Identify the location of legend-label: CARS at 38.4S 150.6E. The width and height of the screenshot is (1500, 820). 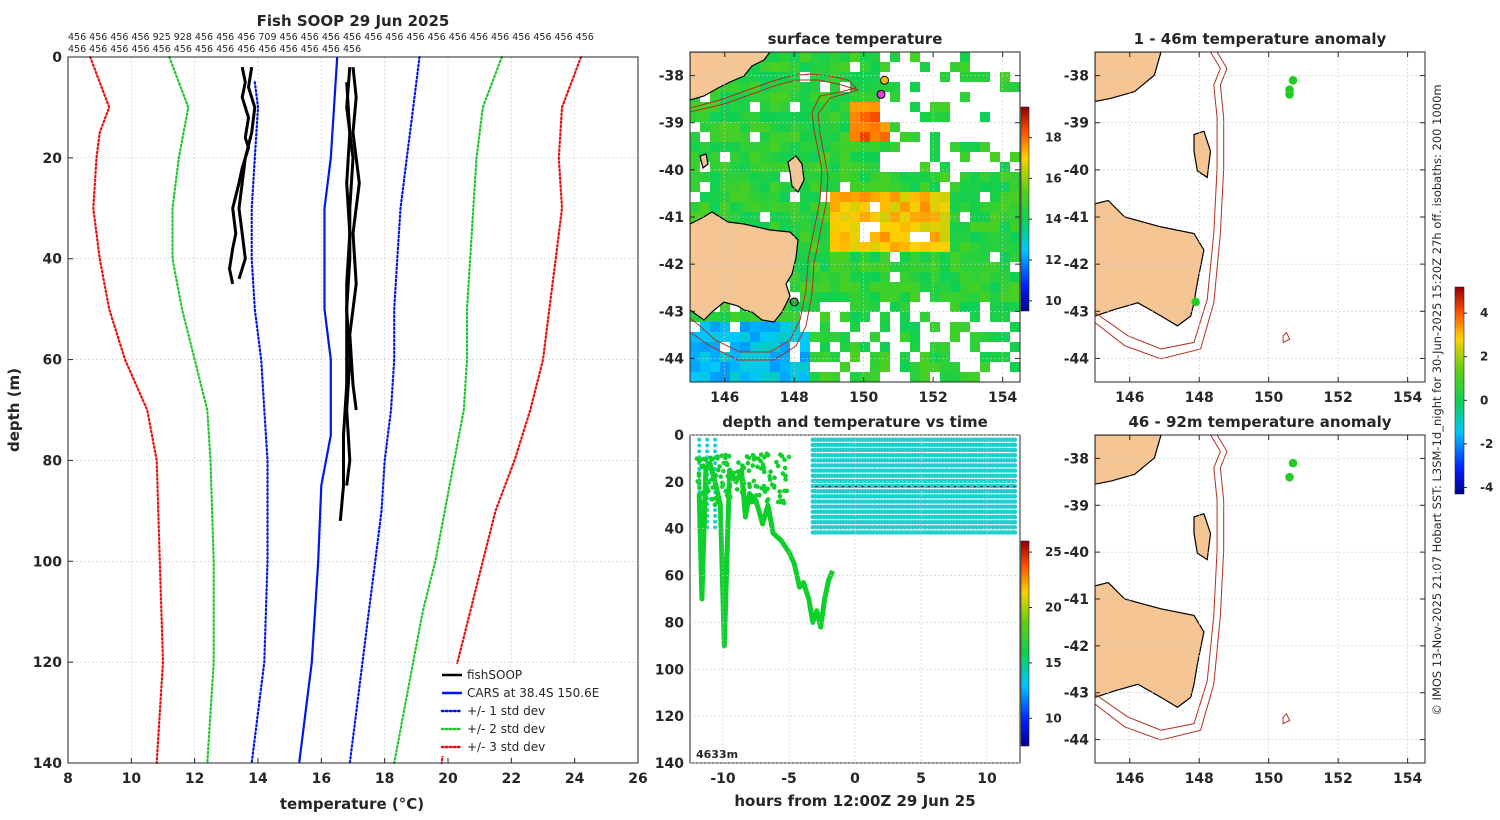
(533, 693).